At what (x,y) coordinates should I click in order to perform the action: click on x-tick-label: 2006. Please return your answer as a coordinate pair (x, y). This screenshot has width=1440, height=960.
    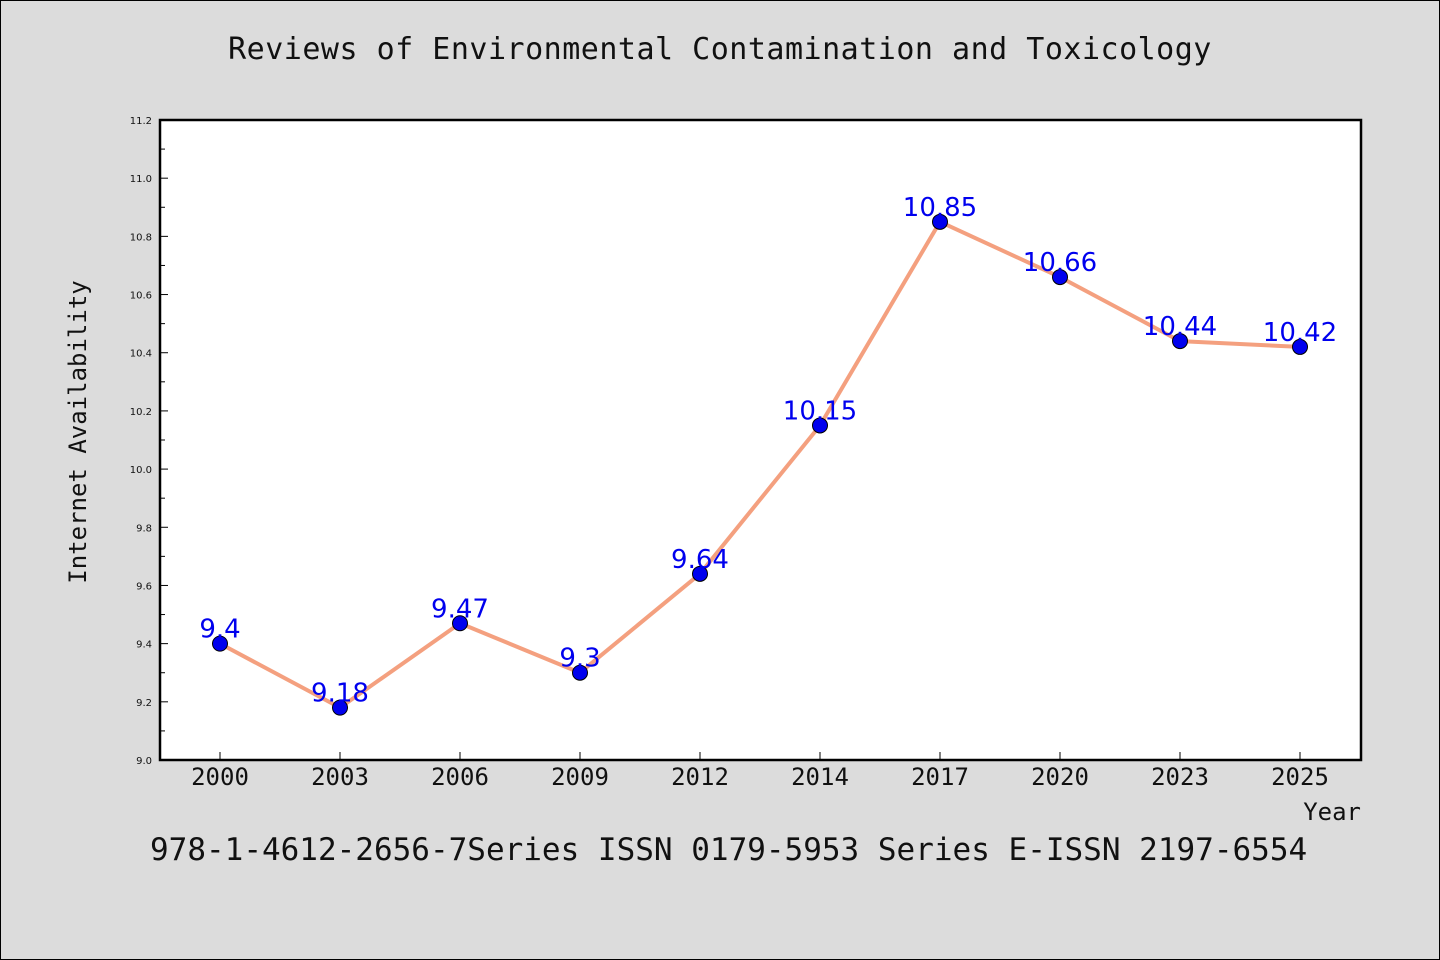
    Looking at the image, I should click on (460, 777).